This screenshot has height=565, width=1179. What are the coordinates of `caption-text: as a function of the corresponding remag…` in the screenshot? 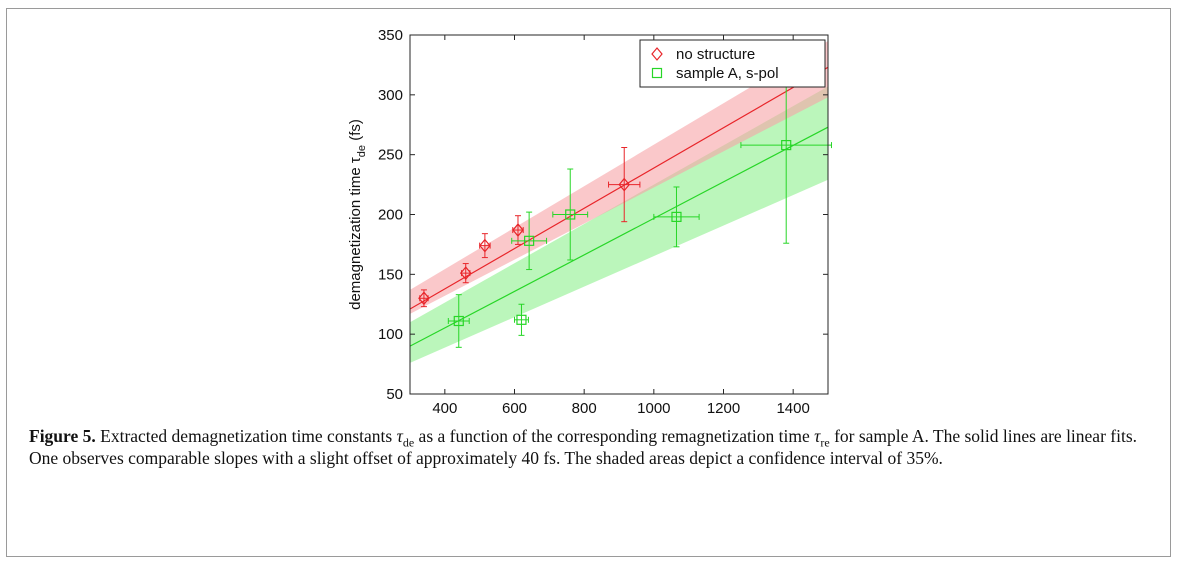 It's located at (614, 436).